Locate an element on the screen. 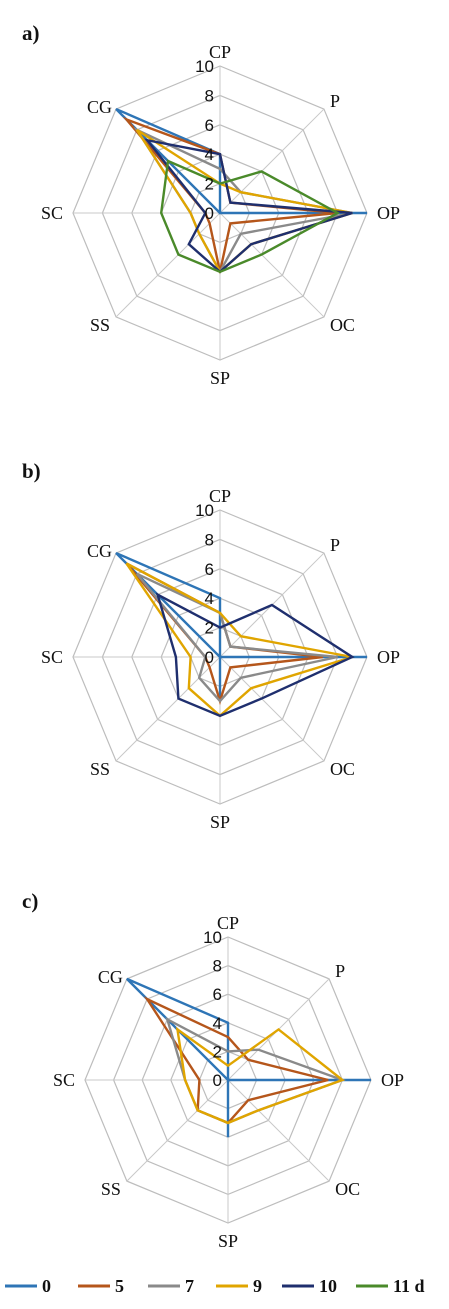  legend-item-10: 10 is located at coordinates (309, 1286).